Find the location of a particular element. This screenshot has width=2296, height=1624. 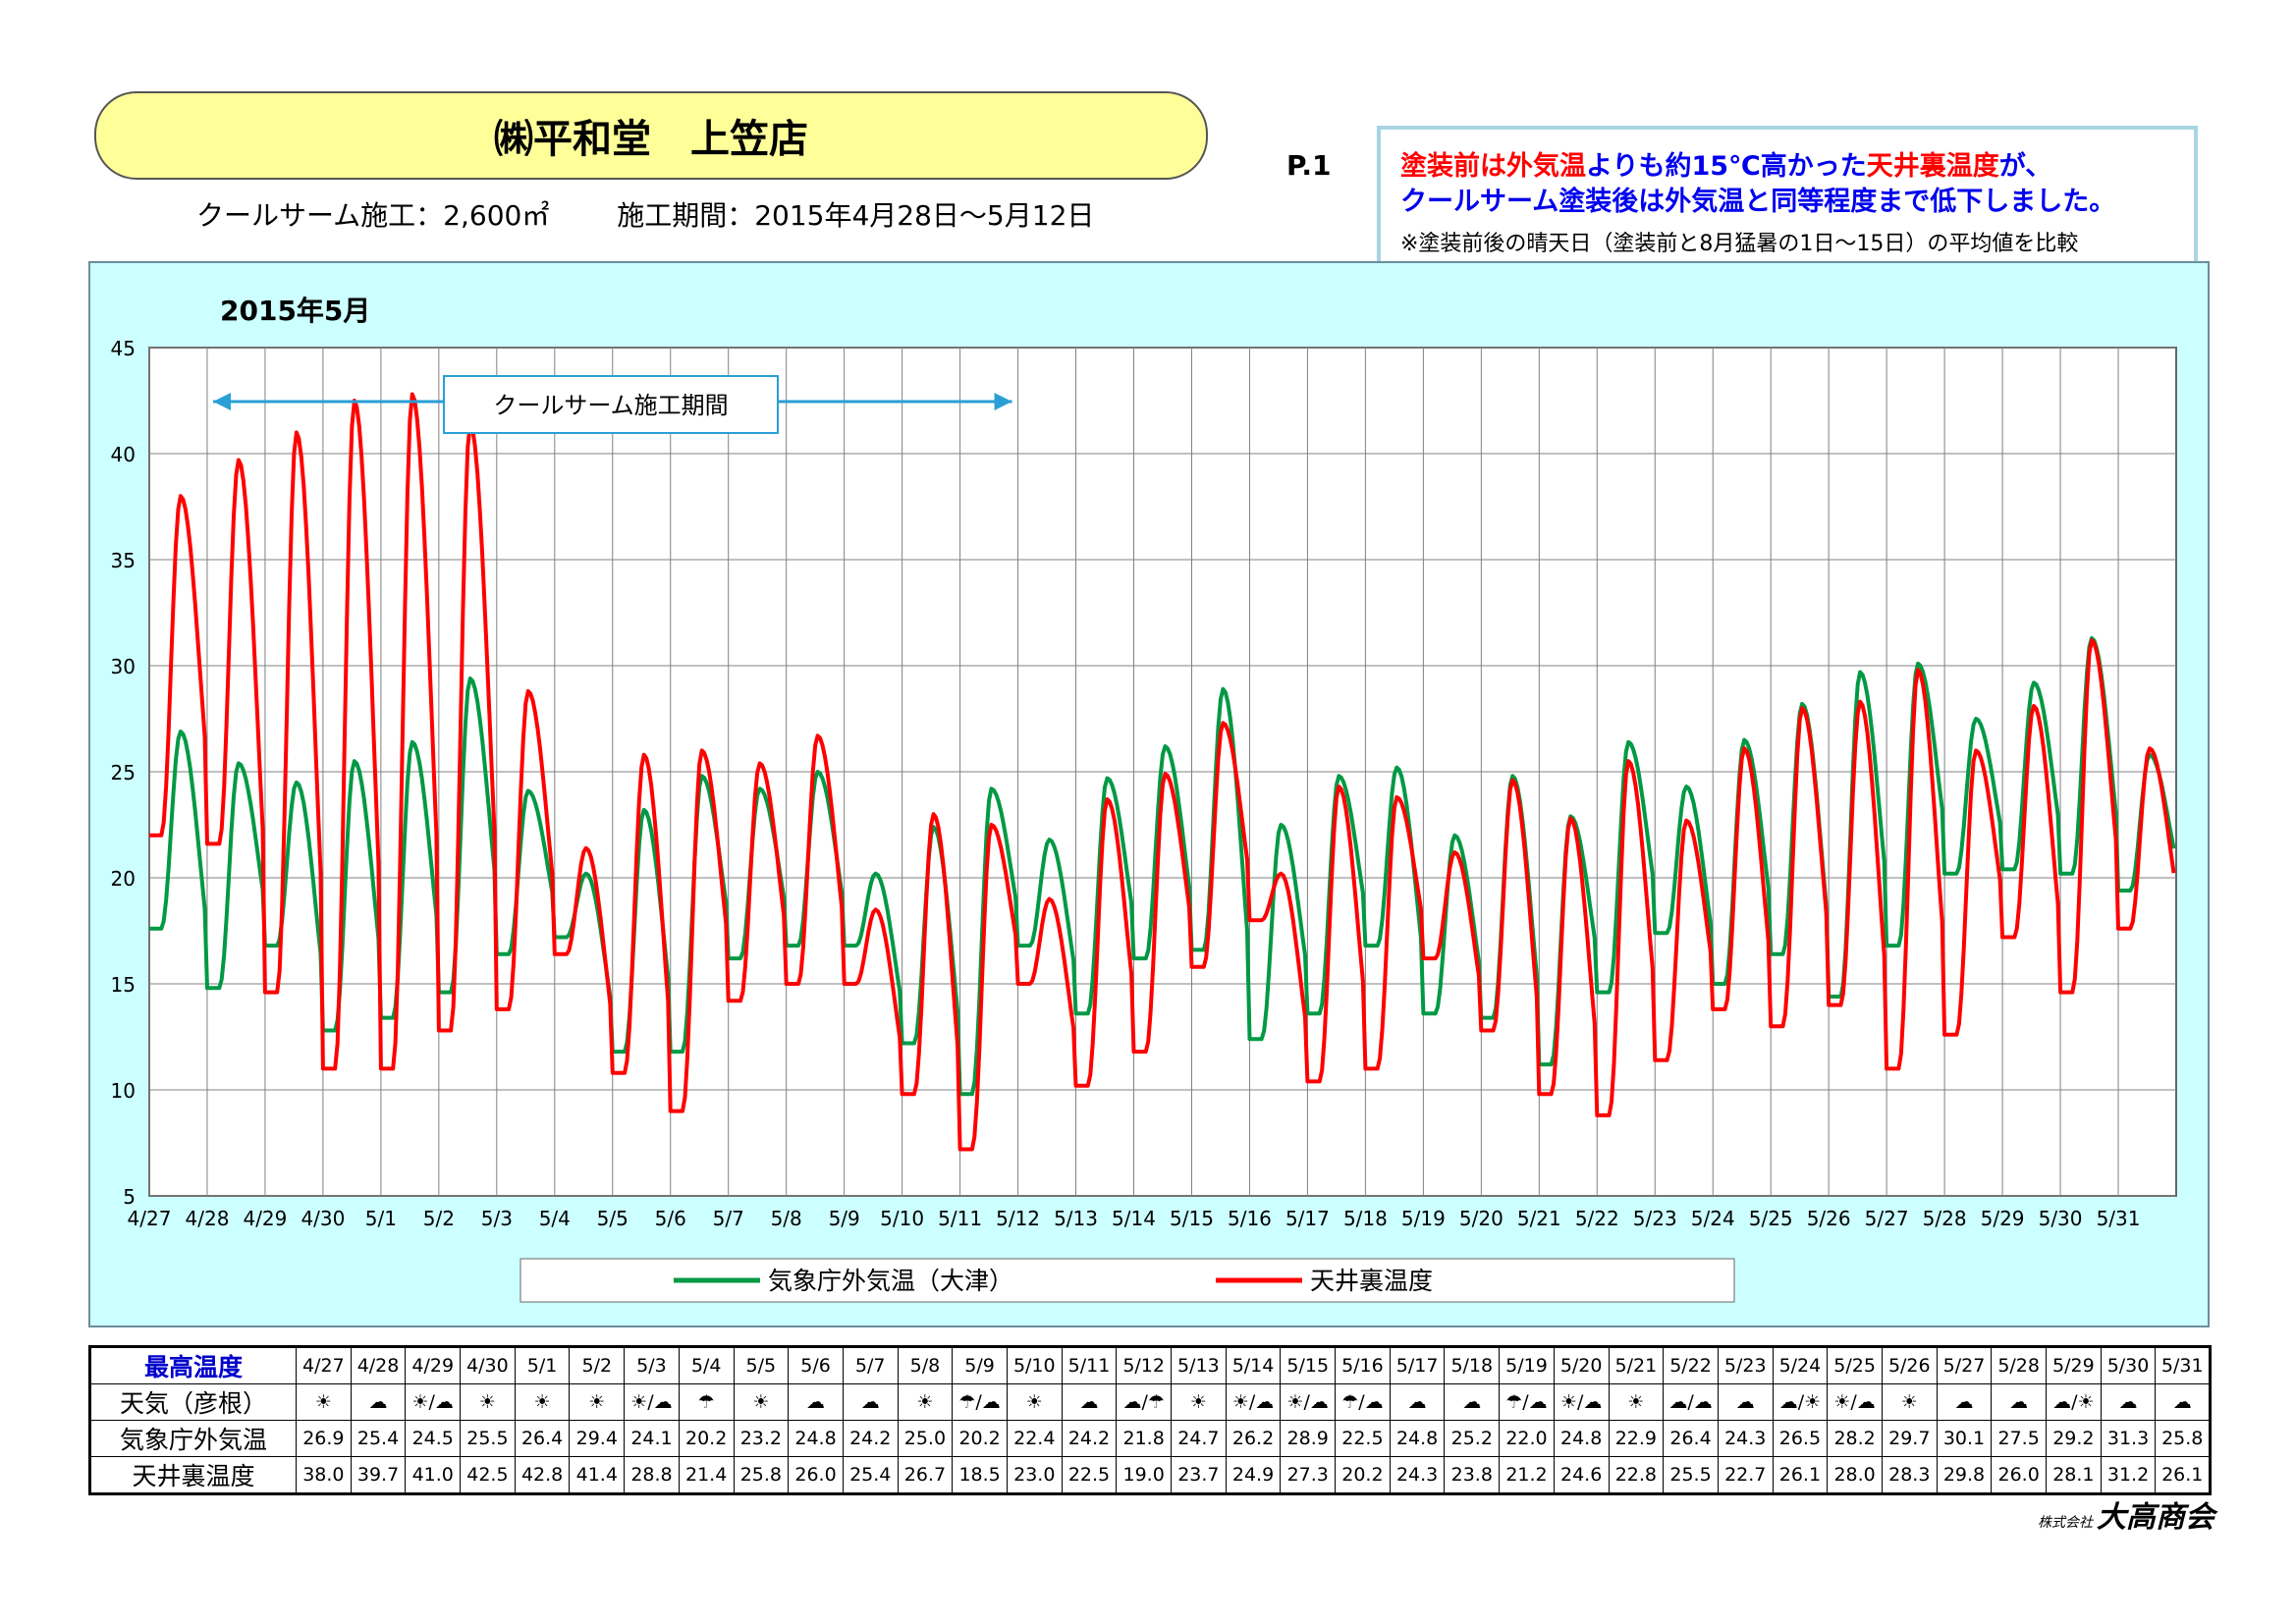

construction-period-annotation: クールサーム施工期間 is located at coordinates (612, 404).